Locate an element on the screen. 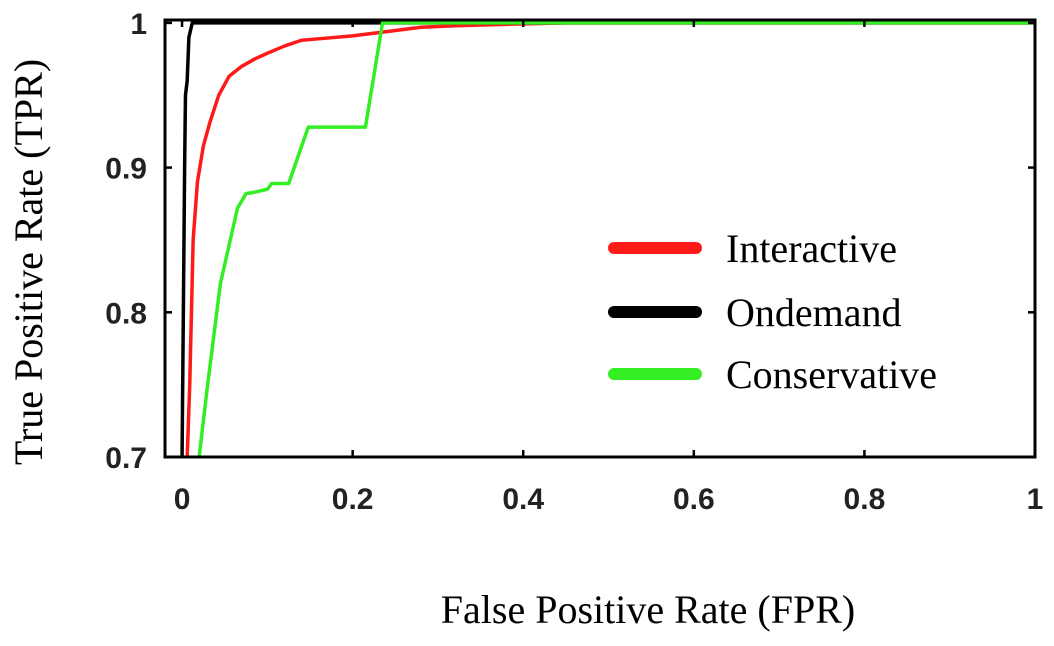  y-tick-label: 0.9 is located at coordinates (126, 169).